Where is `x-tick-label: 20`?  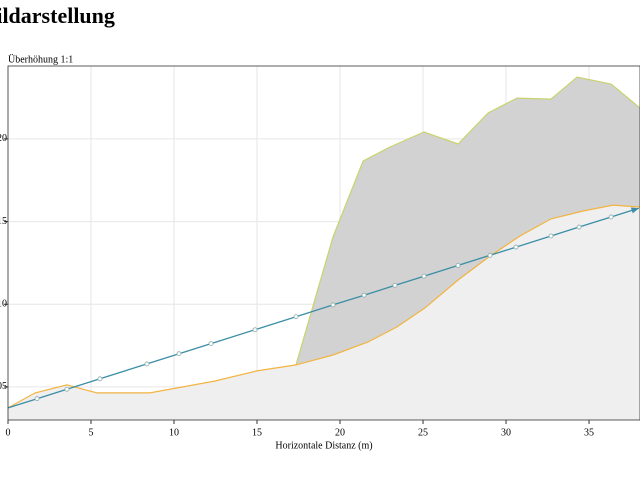 x-tick-label: 20 is located at coordinates (340, 432).